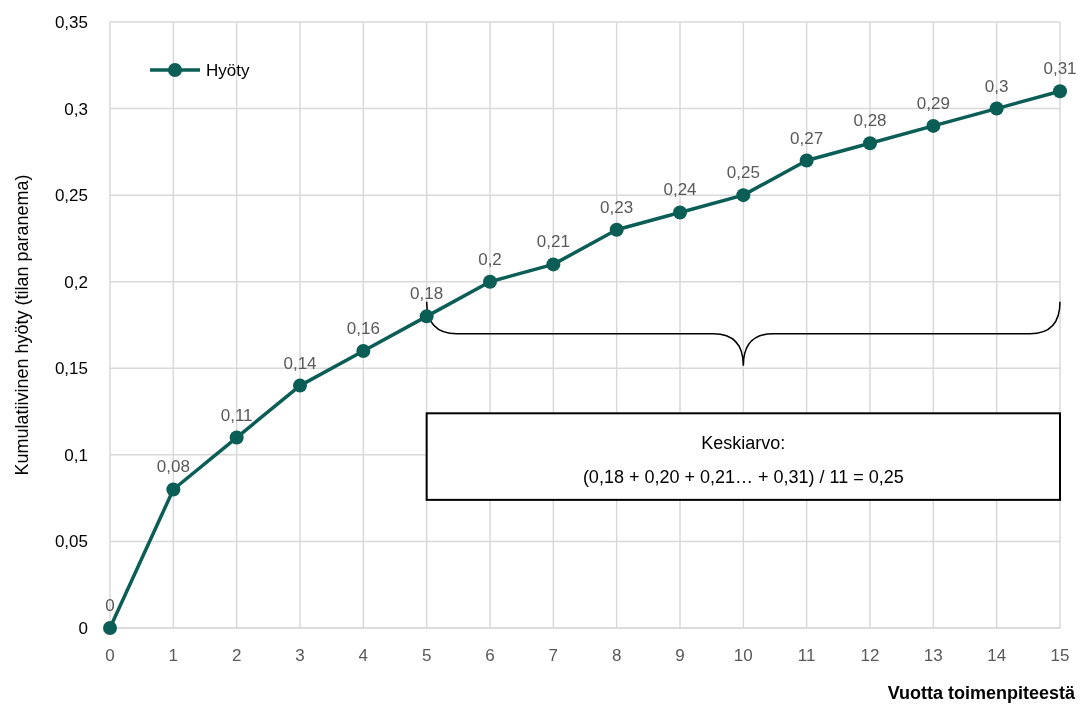 The width and height of the screenshot is (1083, 709). I want to click on data-label: 0,11, so click(236, 415).